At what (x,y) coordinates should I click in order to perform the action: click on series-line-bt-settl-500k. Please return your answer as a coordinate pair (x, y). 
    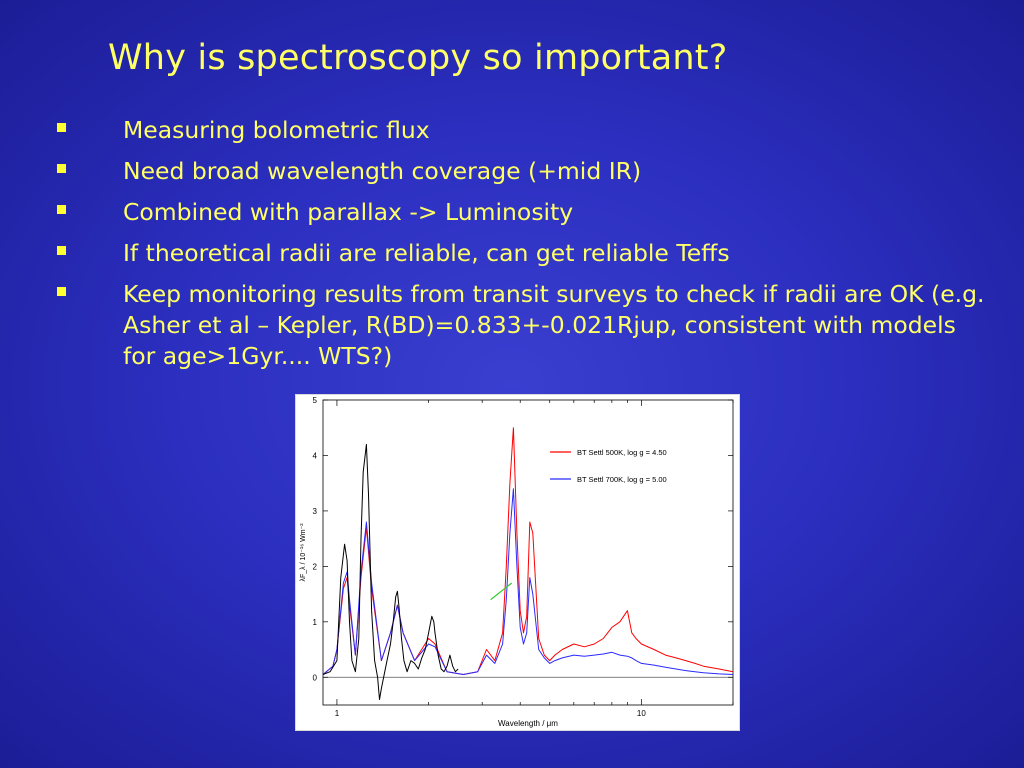
    Looking at the image, I should click on (528, 551).